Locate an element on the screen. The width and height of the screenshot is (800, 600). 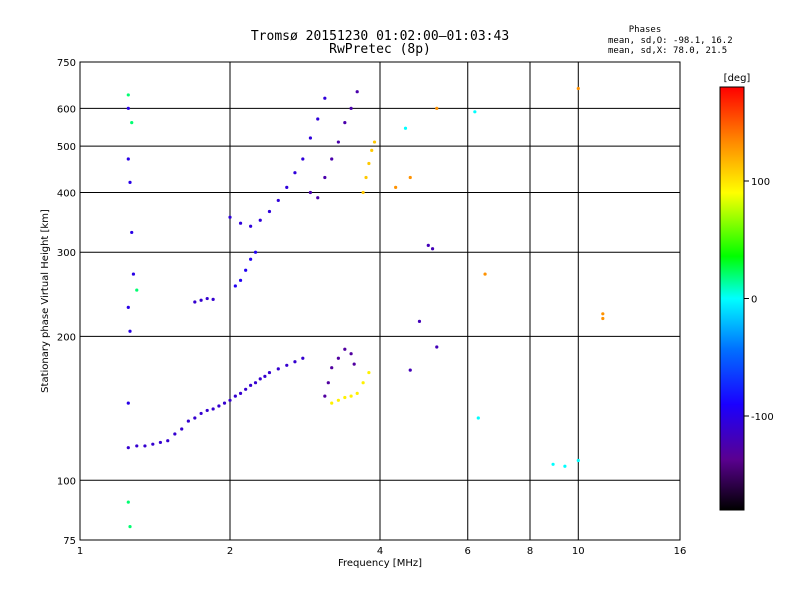
colorbar-tick-label: -100 is located at coordinates (762, 417).